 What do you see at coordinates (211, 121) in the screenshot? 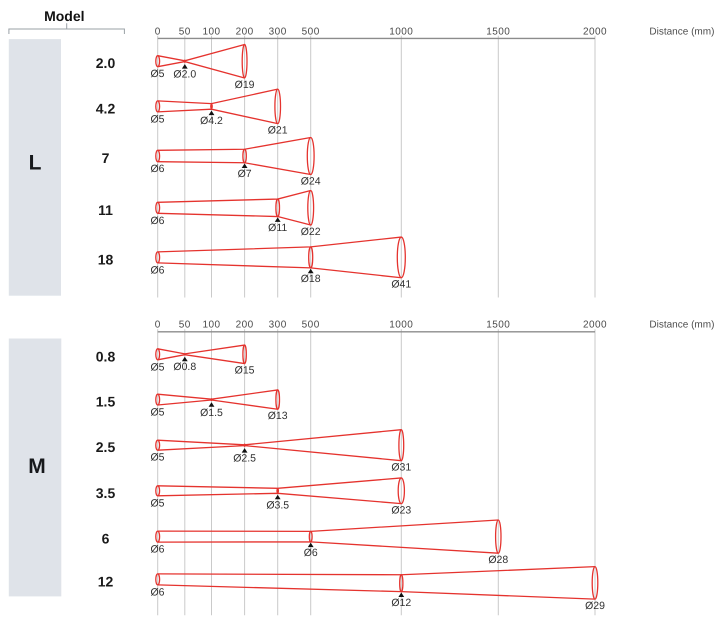
I see `svg-text: Ø4.2` at bounding box center [211, 121].